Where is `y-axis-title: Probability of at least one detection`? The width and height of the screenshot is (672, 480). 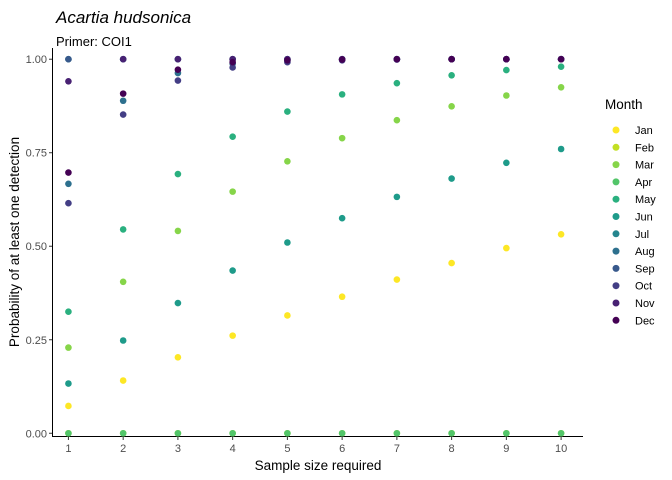
y-axis-title: Probability of at least one detection is located at coordinates (14, 242).